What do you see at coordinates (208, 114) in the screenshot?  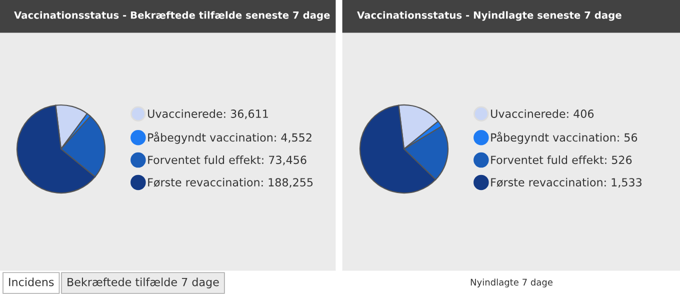 I see `legend-label: Uvaccinerede: 36,611` at bounding box center [208, 114].